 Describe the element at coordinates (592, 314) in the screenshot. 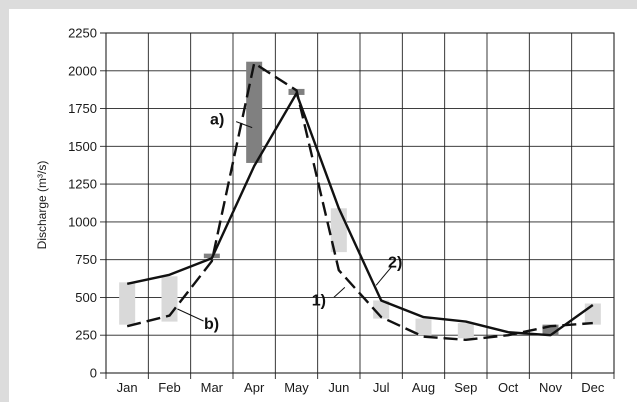

I see `range-bar-dec` at that location.